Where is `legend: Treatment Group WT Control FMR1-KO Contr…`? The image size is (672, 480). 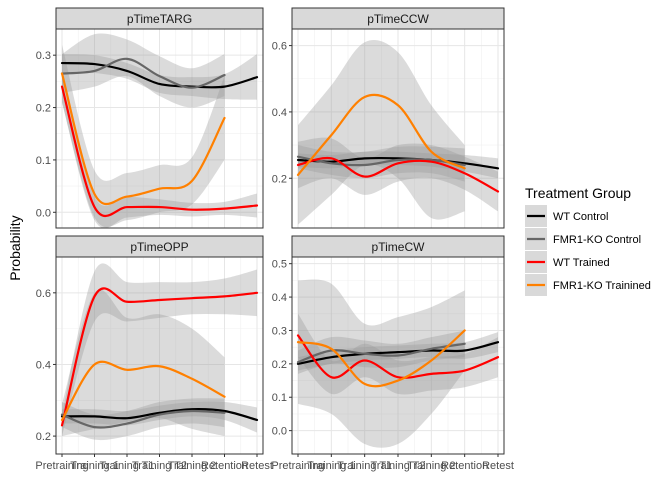 legend: Treatment Group WT Control FMR1-KO Contr… is located at coordinates (588, 240).